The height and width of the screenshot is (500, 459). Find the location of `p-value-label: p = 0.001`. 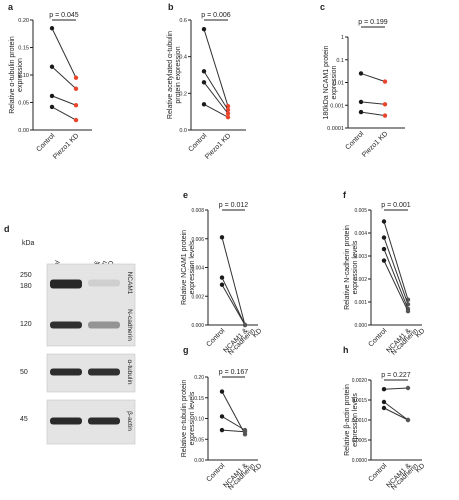

p-value-label: p = 0.001 is located at coordinates (395, 205).